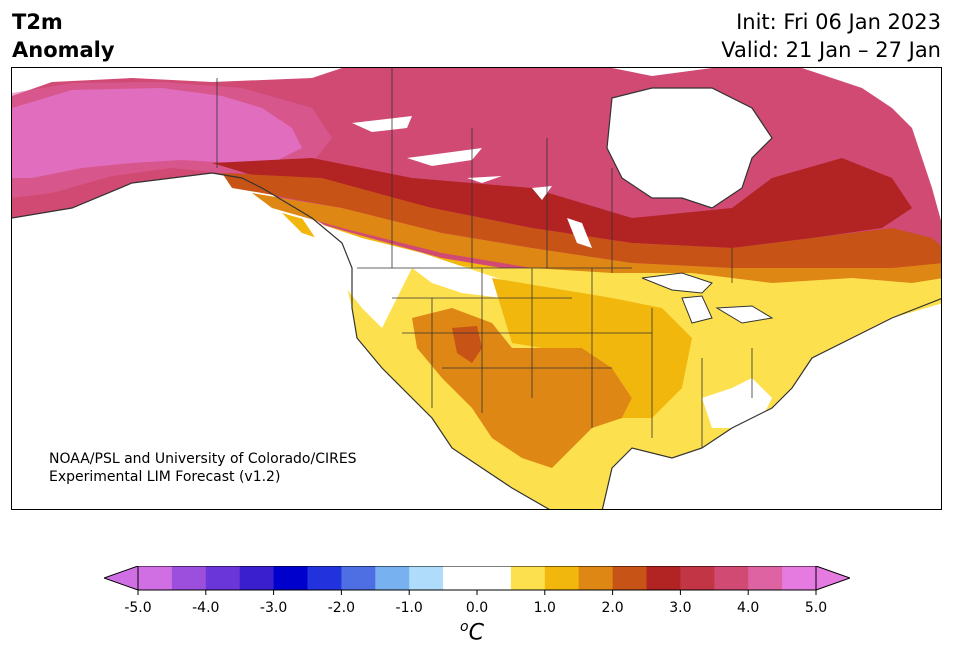 The height and width of the screenshot is (659, 953). Describe the element at coordinates (472, 182) in the screenshot. I see `northern-lakes` at that location.